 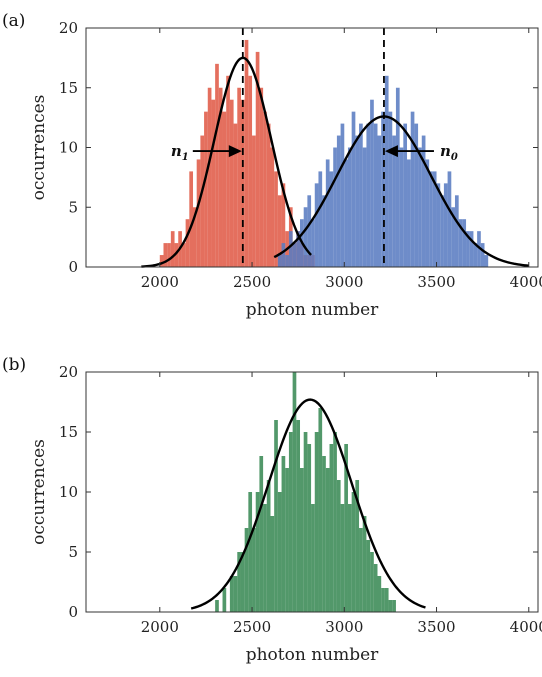 What do you see at coordinates (312, 655) in the screenshot?
I see `panel-b-xlabel: photon number` at bounding box center [312, 655].